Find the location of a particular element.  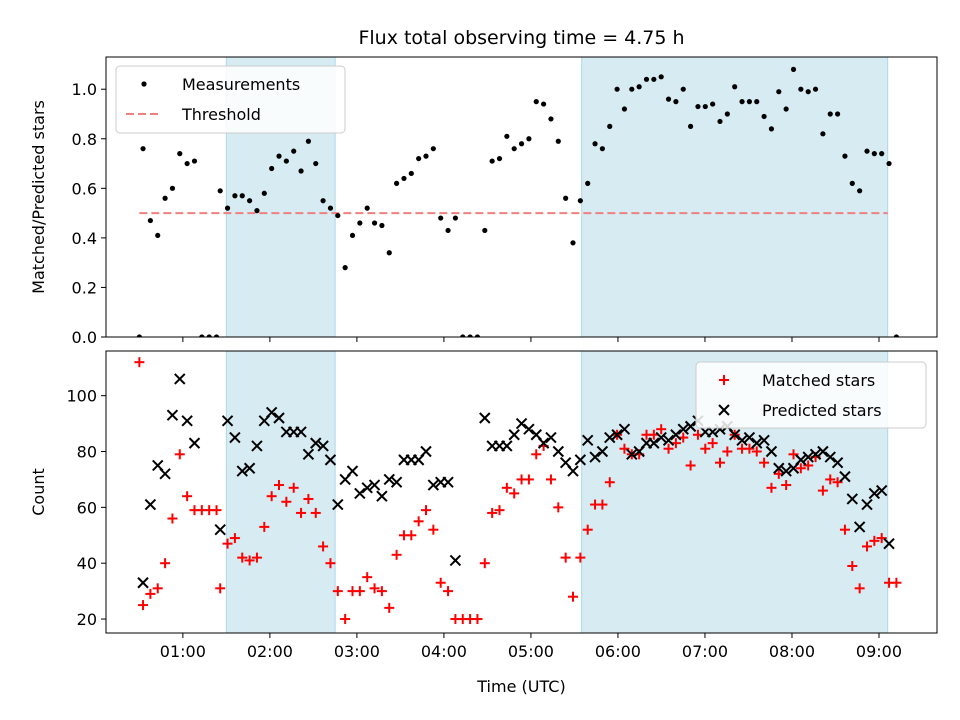

y-tick-label: 20 is located at coordinates (87, 619).